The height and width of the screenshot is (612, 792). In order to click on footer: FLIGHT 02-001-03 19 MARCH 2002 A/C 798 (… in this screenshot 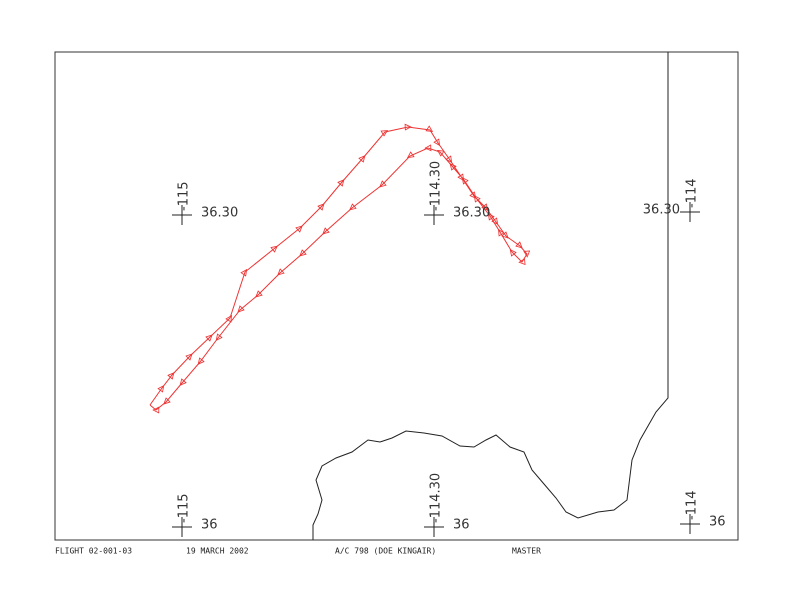, I will do `click(298, 551)`.